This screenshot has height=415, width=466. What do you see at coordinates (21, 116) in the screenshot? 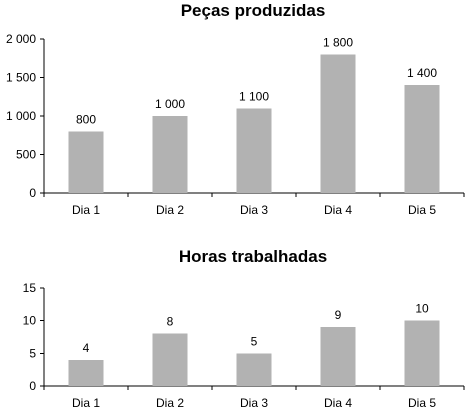
I see `y-tick-label: 1 000` at bounding box center [21, 116].